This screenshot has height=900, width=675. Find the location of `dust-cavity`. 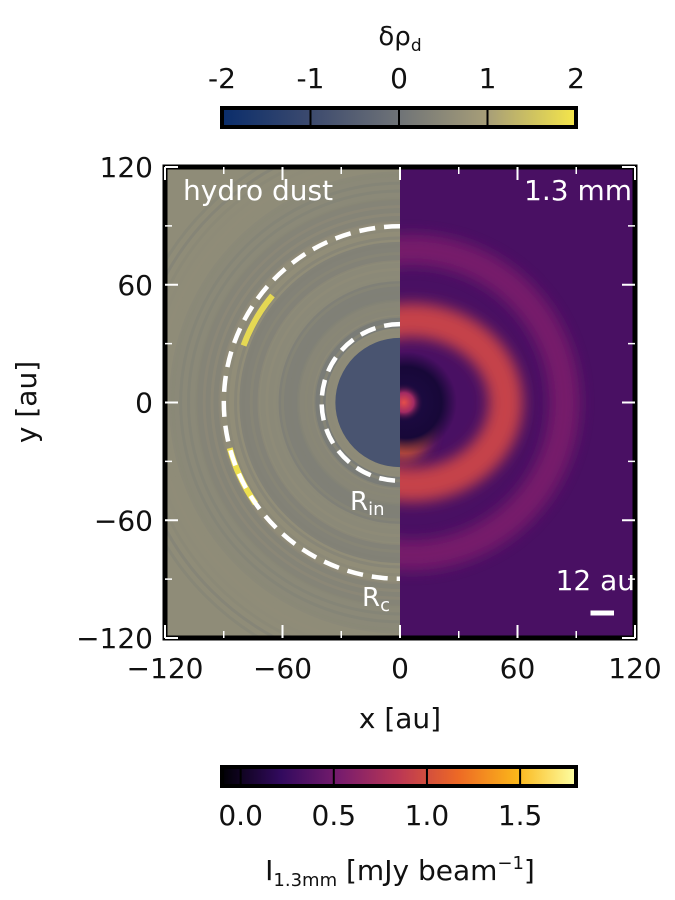

dust-cavity is located at coordinates (367, 402).